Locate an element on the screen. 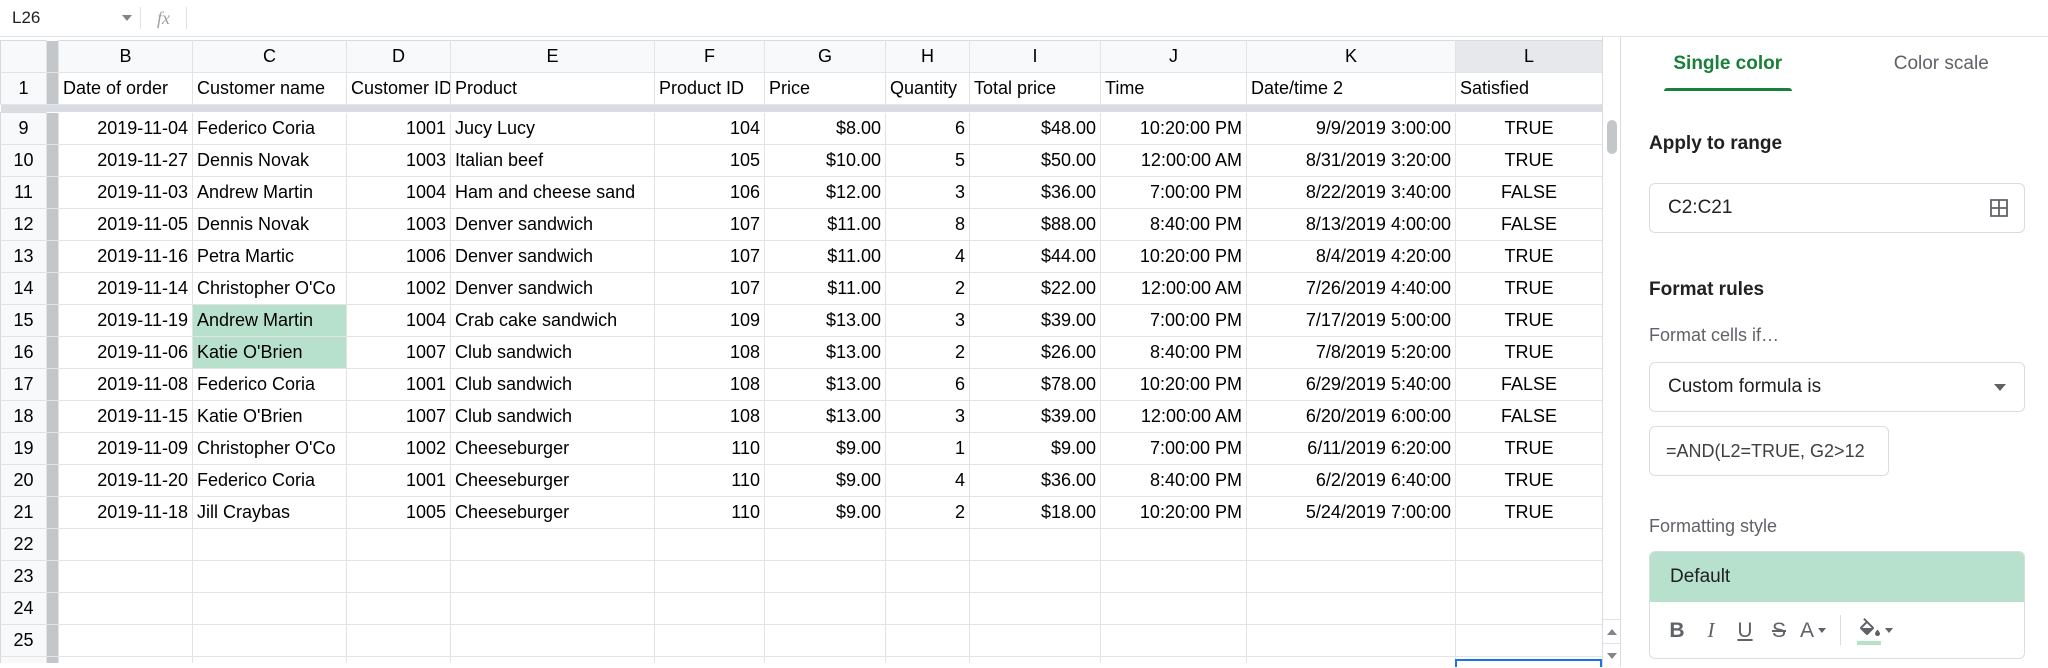 Image resolution: width=2048 pixels, height=668 pixels. cell: Product is located at coordinates (553, 89).